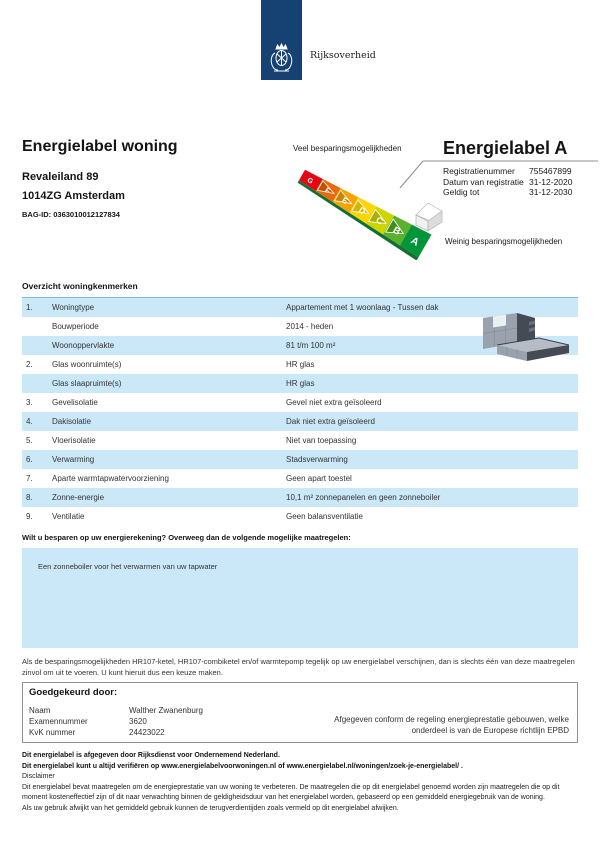 Image resolution: width=600 pixels, height=849 pixels. I want to click on row-value: 81 t/m 100 m², so click(311, 345).